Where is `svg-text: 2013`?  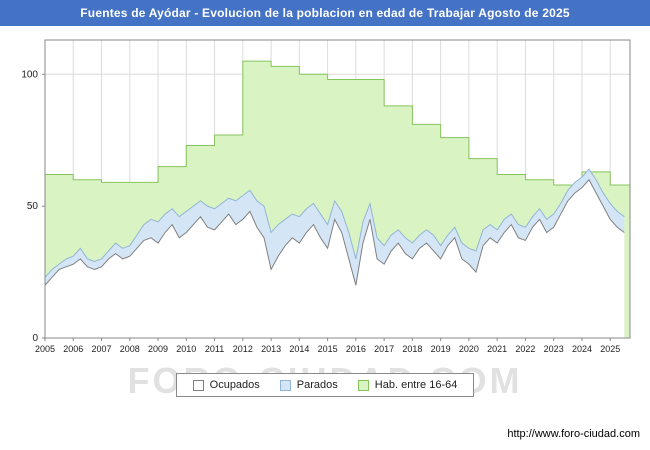
svg-text: 2013 is located at coordinates (271, 349).